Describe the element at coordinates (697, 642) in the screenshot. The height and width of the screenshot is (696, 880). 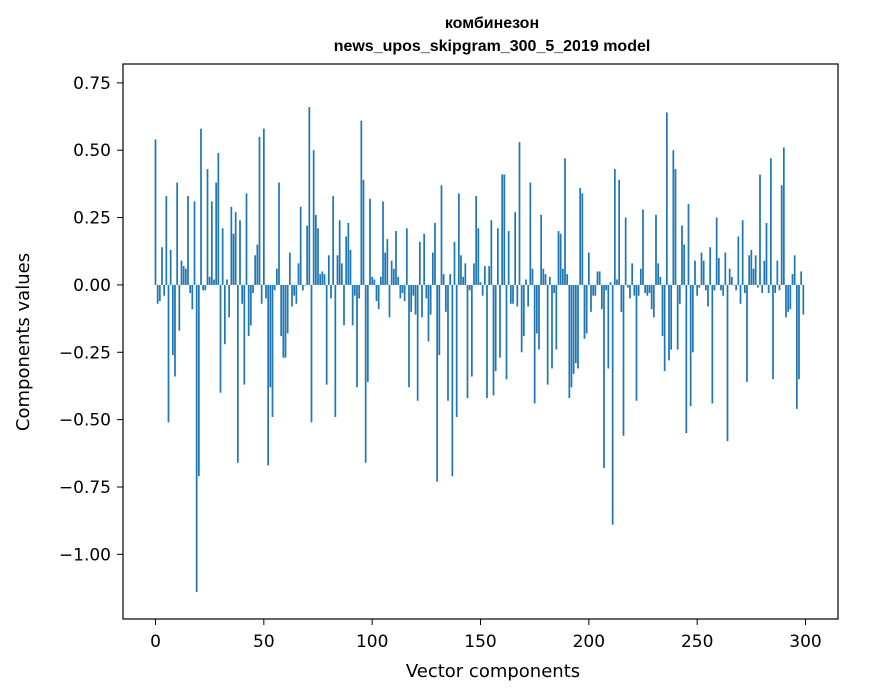
I see `x-tick-label: 250` at that location.